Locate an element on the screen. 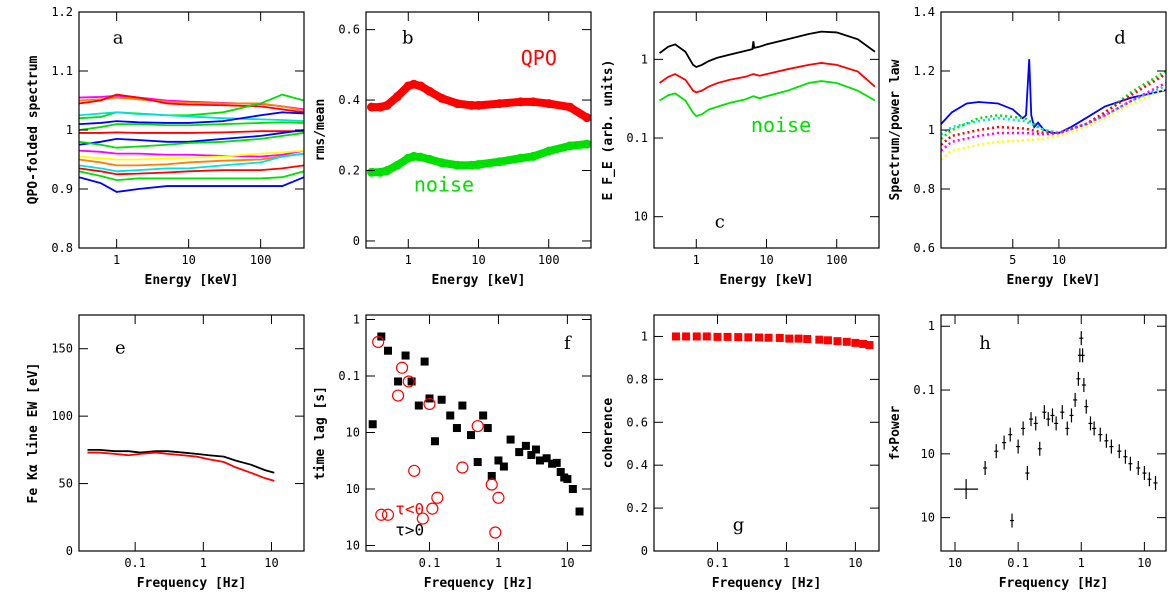 This screenshot has width=1173, height=600. frame-g is located at coordinates (766, 433).